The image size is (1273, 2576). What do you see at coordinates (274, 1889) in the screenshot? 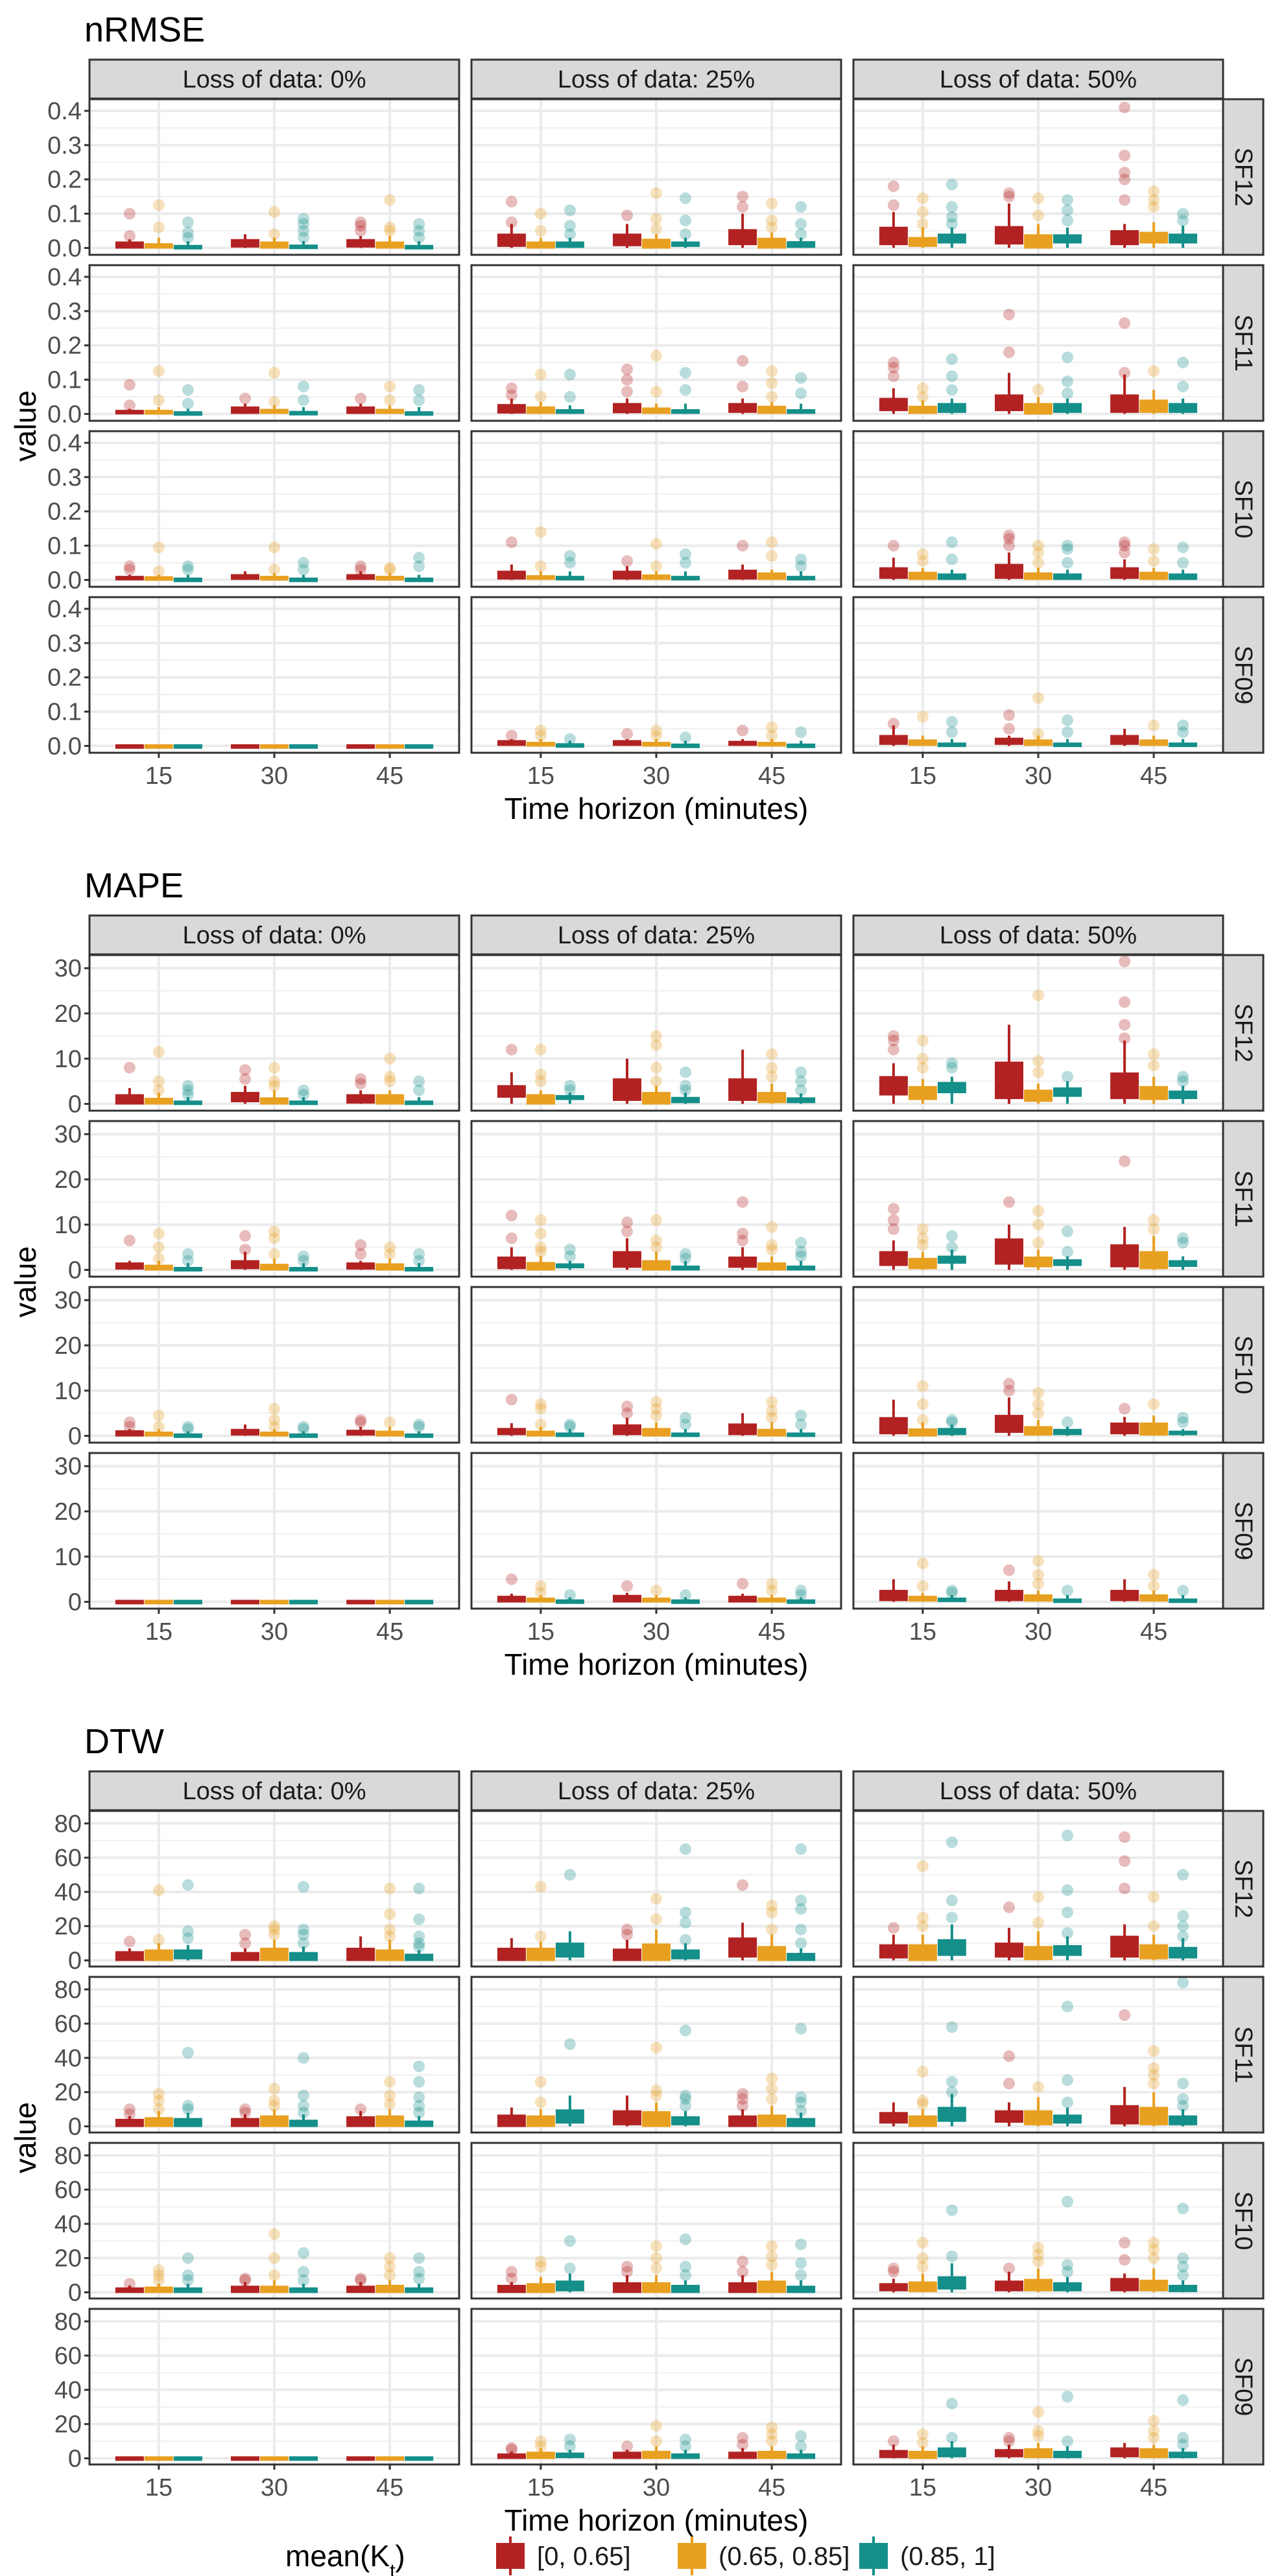
I see `panel-border` at bounding box center [274, 1889].